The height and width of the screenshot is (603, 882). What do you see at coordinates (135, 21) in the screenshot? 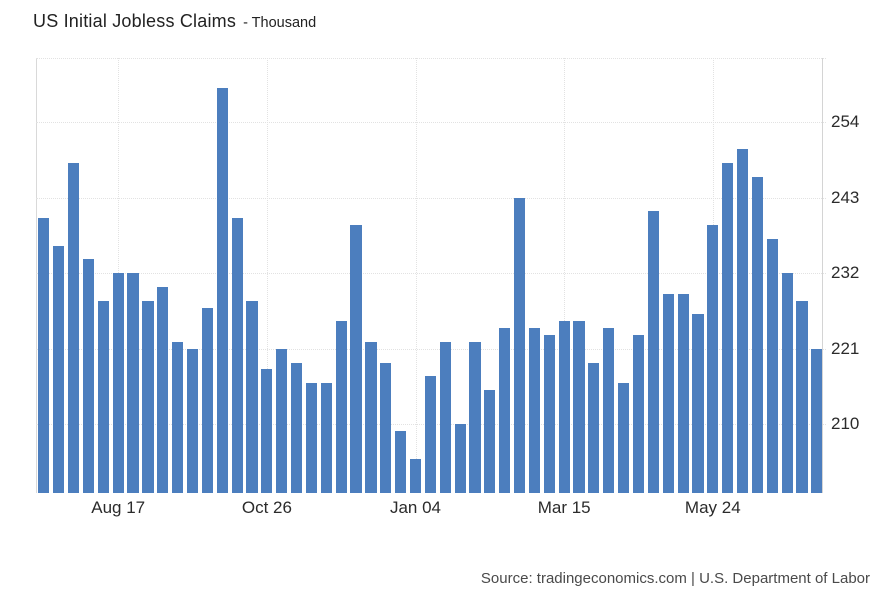
I see `chart-title: US Initial Jobless Claims` at bounding box center [135, 21].